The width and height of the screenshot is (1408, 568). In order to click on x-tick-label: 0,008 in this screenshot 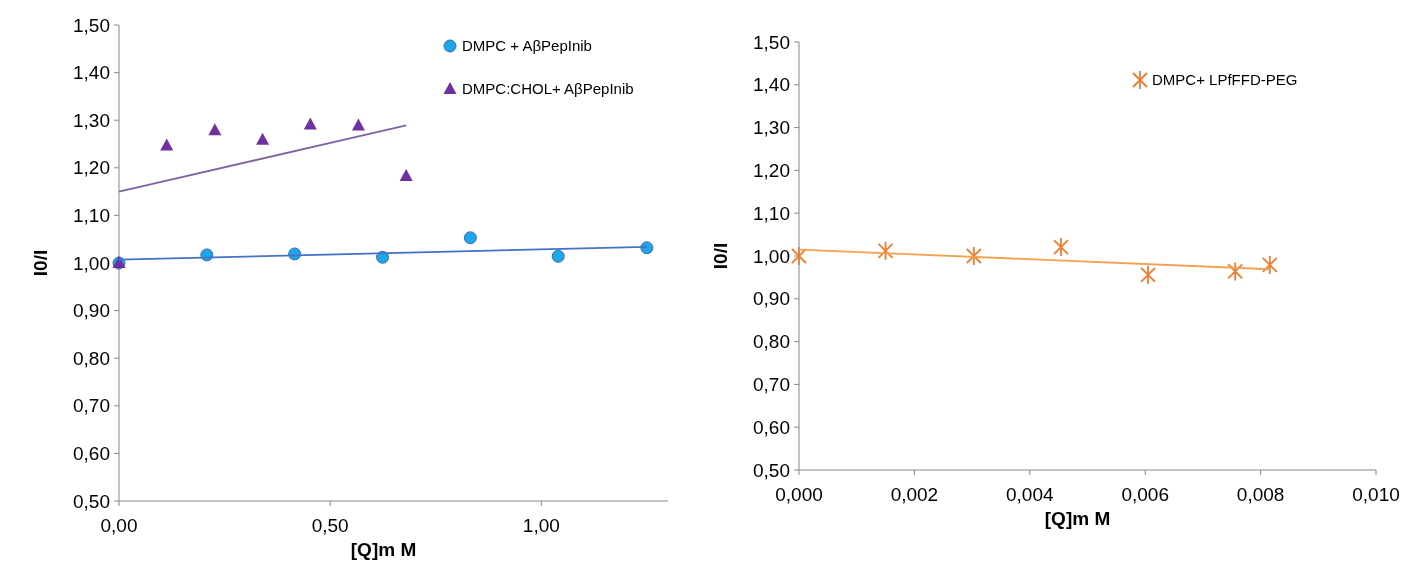, I will do `click(1260, 494)`.